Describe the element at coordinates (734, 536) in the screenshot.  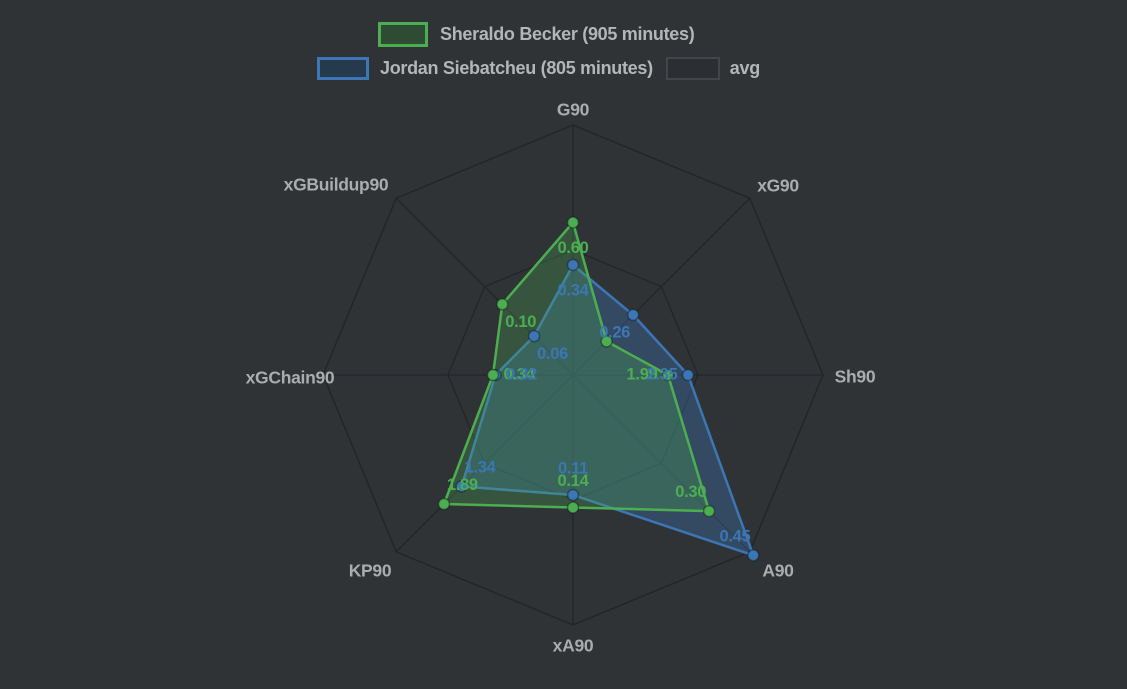
I see `value-label-a90: 0.45` at that location.